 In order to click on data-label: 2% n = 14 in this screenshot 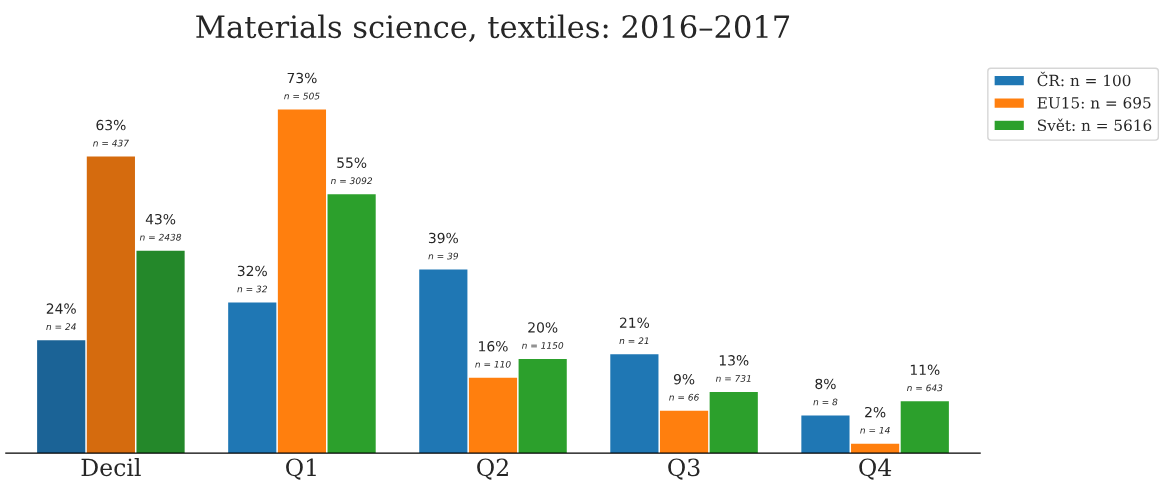, I will do `click(875, 420)`.